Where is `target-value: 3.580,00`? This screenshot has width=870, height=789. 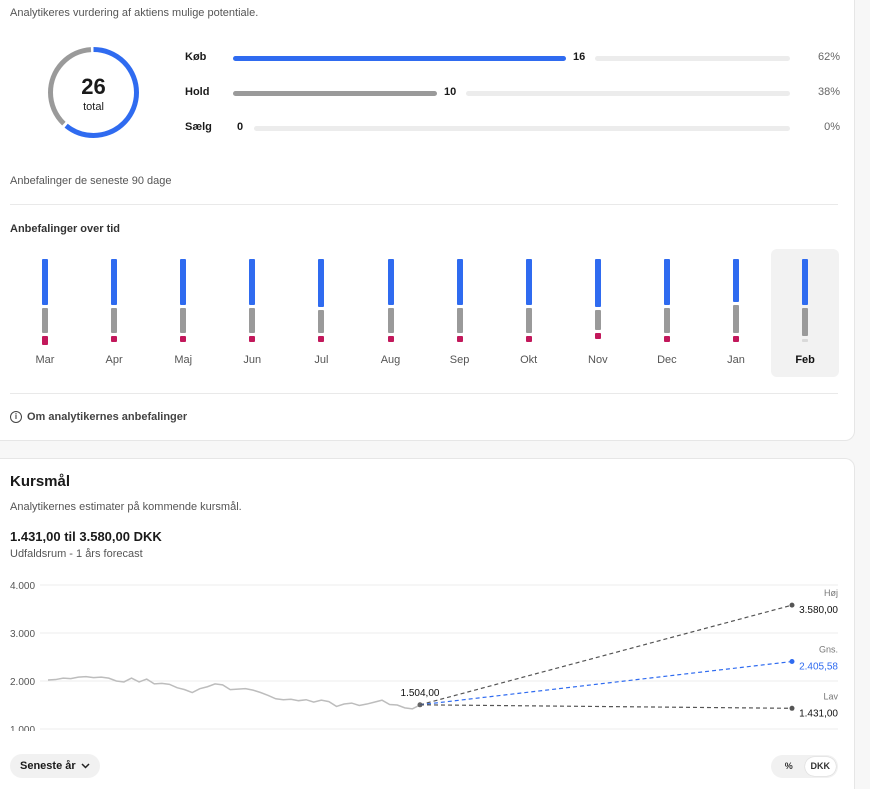
target-value: 3.580,00 is located at coordinates (818, 610).